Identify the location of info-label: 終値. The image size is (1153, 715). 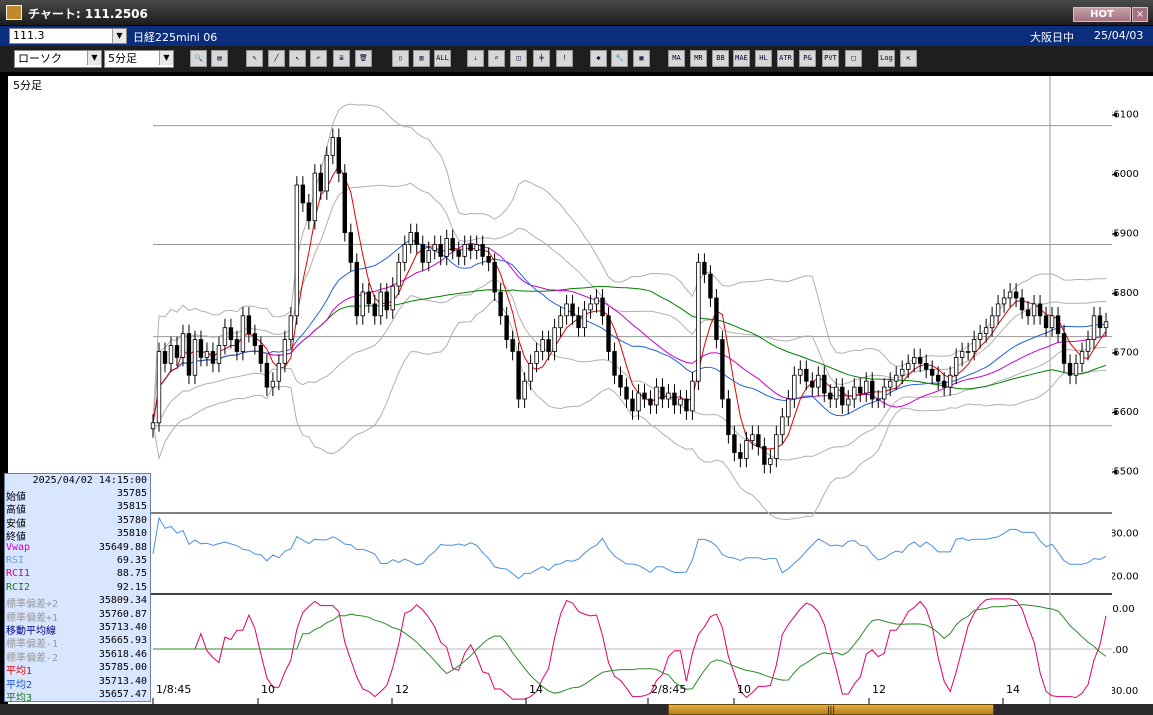
(16, 538).